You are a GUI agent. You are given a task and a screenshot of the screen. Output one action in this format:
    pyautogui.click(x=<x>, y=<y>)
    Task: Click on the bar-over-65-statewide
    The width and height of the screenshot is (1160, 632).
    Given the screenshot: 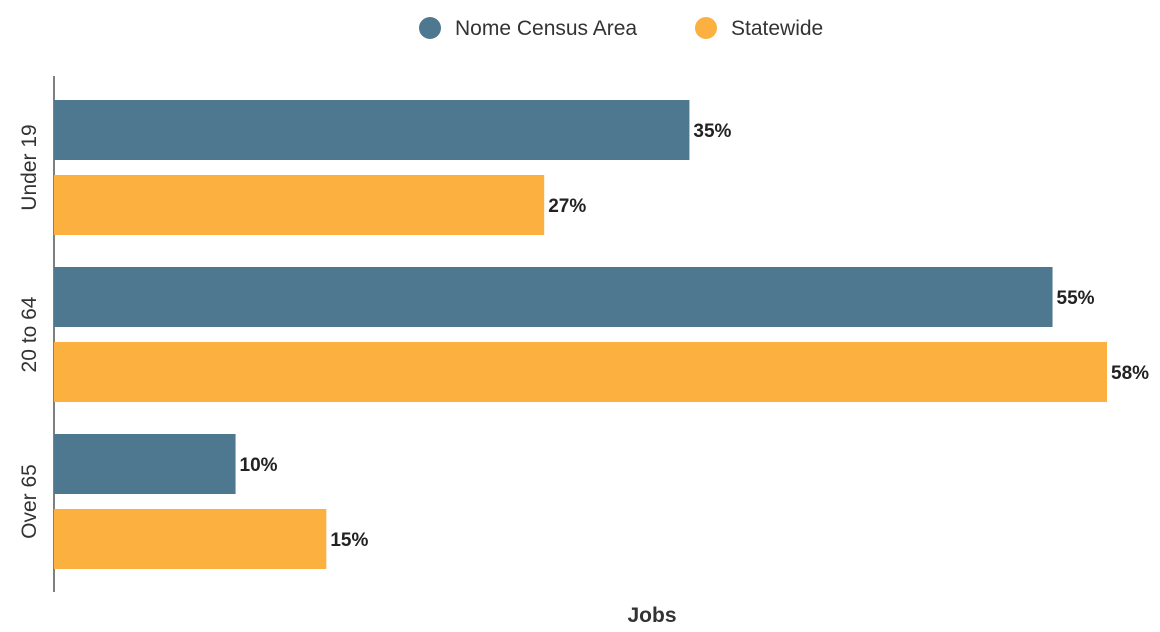 What is the action you would take?
    pyautogui.click(x=190, y=539)
    